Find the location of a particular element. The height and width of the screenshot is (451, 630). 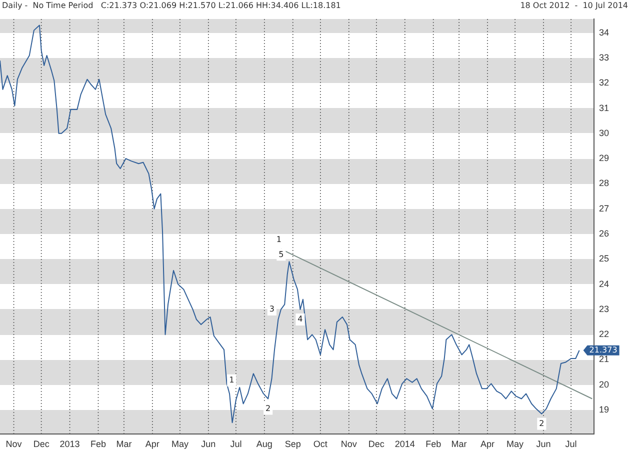

y-tick-label: 20 is located at coordinates (604, 384).